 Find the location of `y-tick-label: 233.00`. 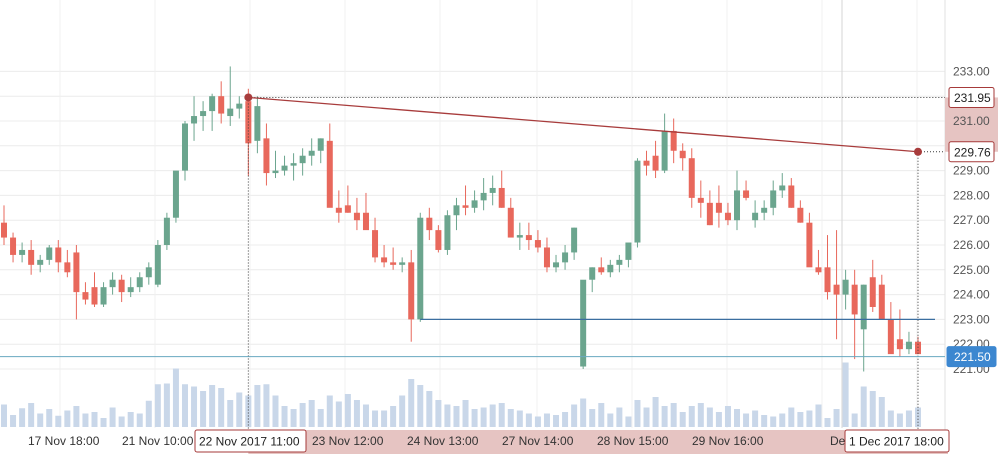

y-tick-label: 233.00 is located at coordinates (971, 71).